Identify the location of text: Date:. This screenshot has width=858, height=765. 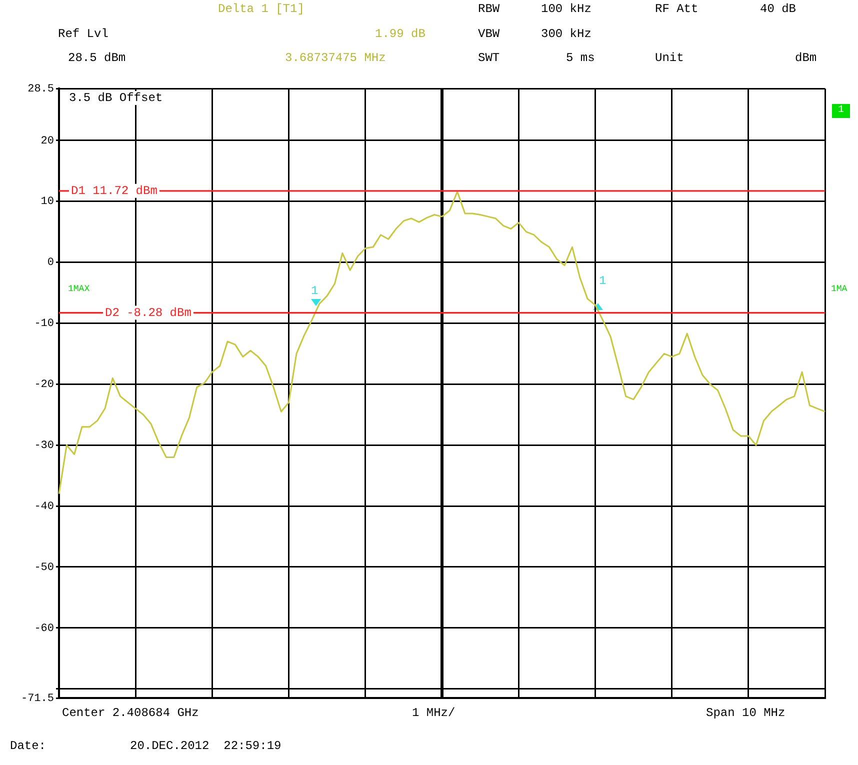
(28, 746).